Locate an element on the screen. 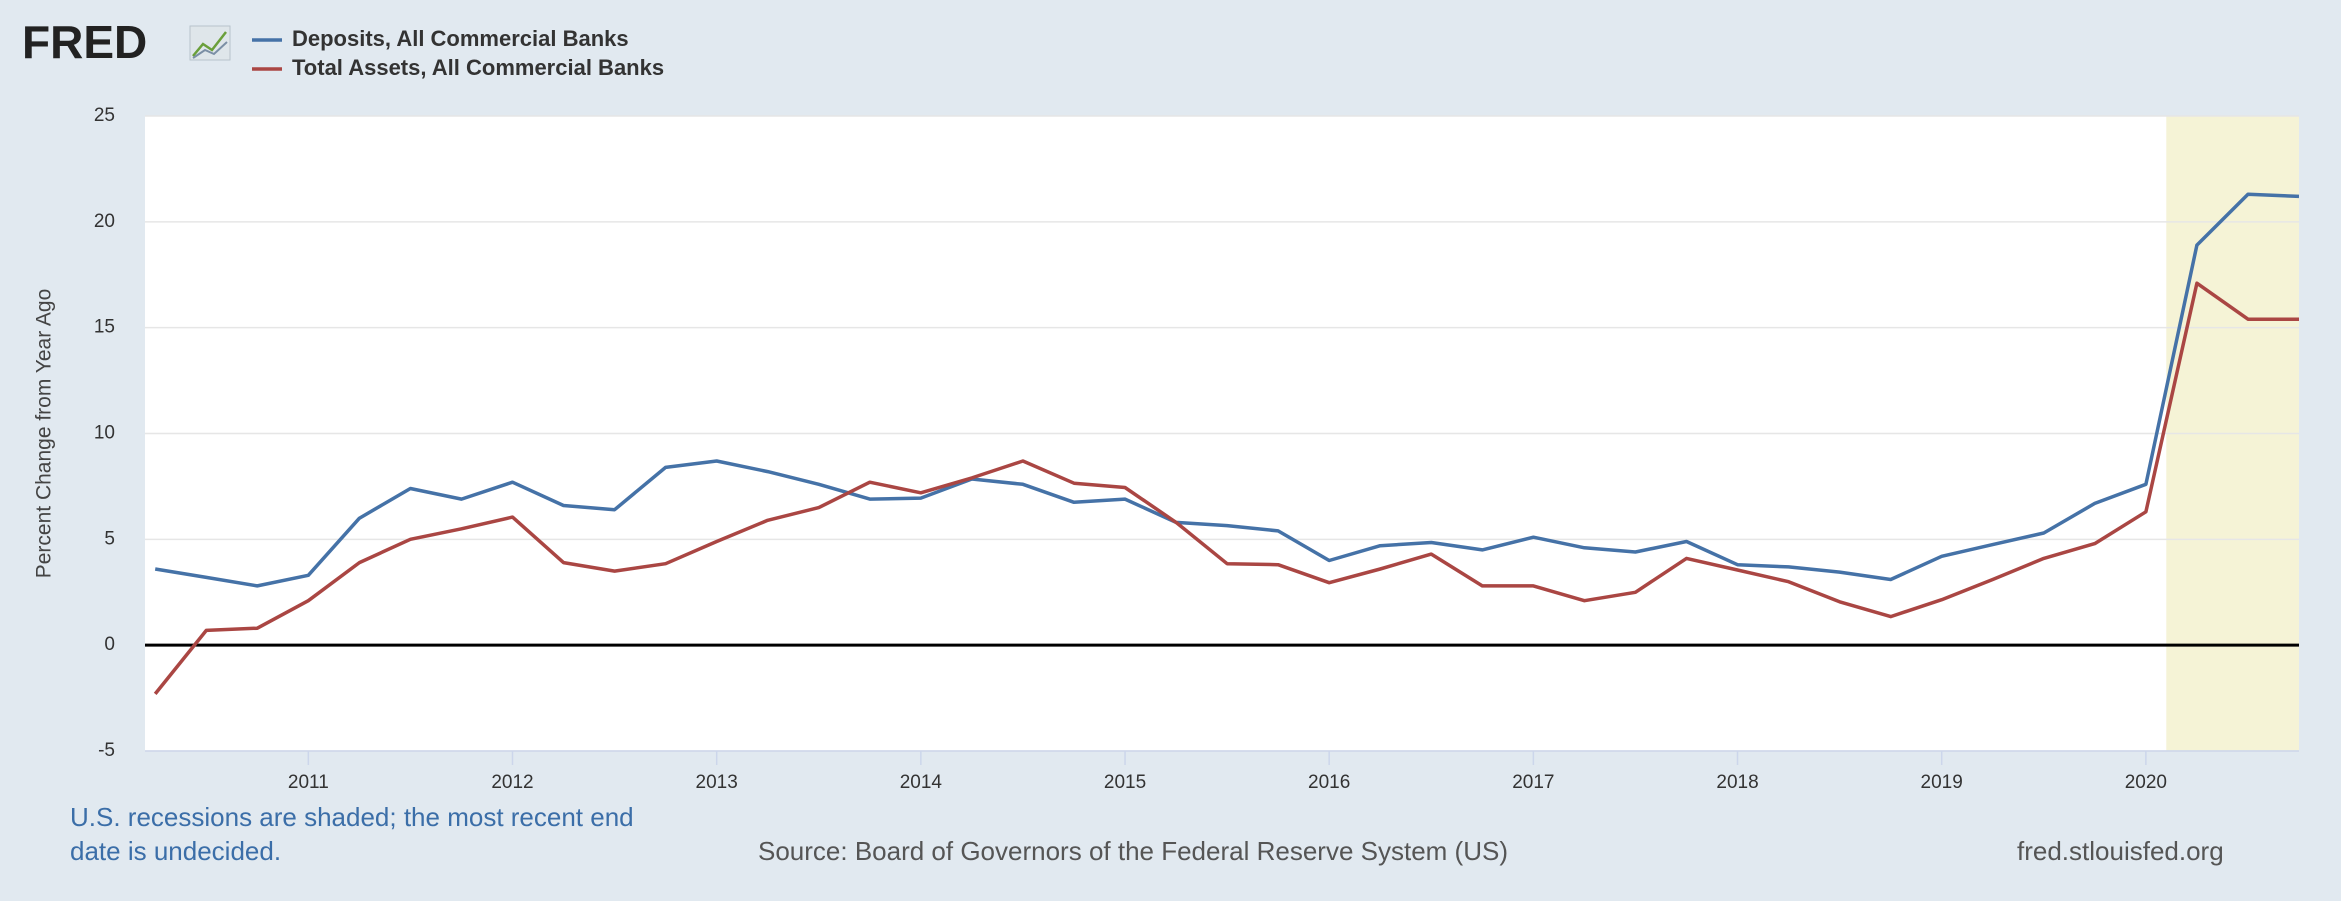  y-tick-label: 15 is located at coordinates (104, 327).